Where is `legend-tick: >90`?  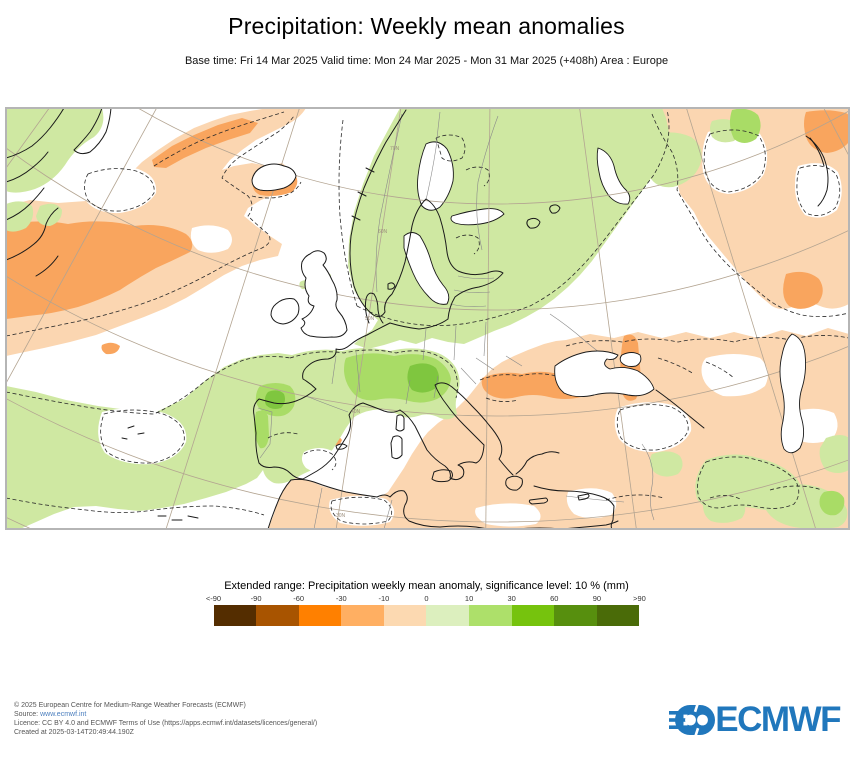
legend-tick: >90 is located at coordinates (639, 598).